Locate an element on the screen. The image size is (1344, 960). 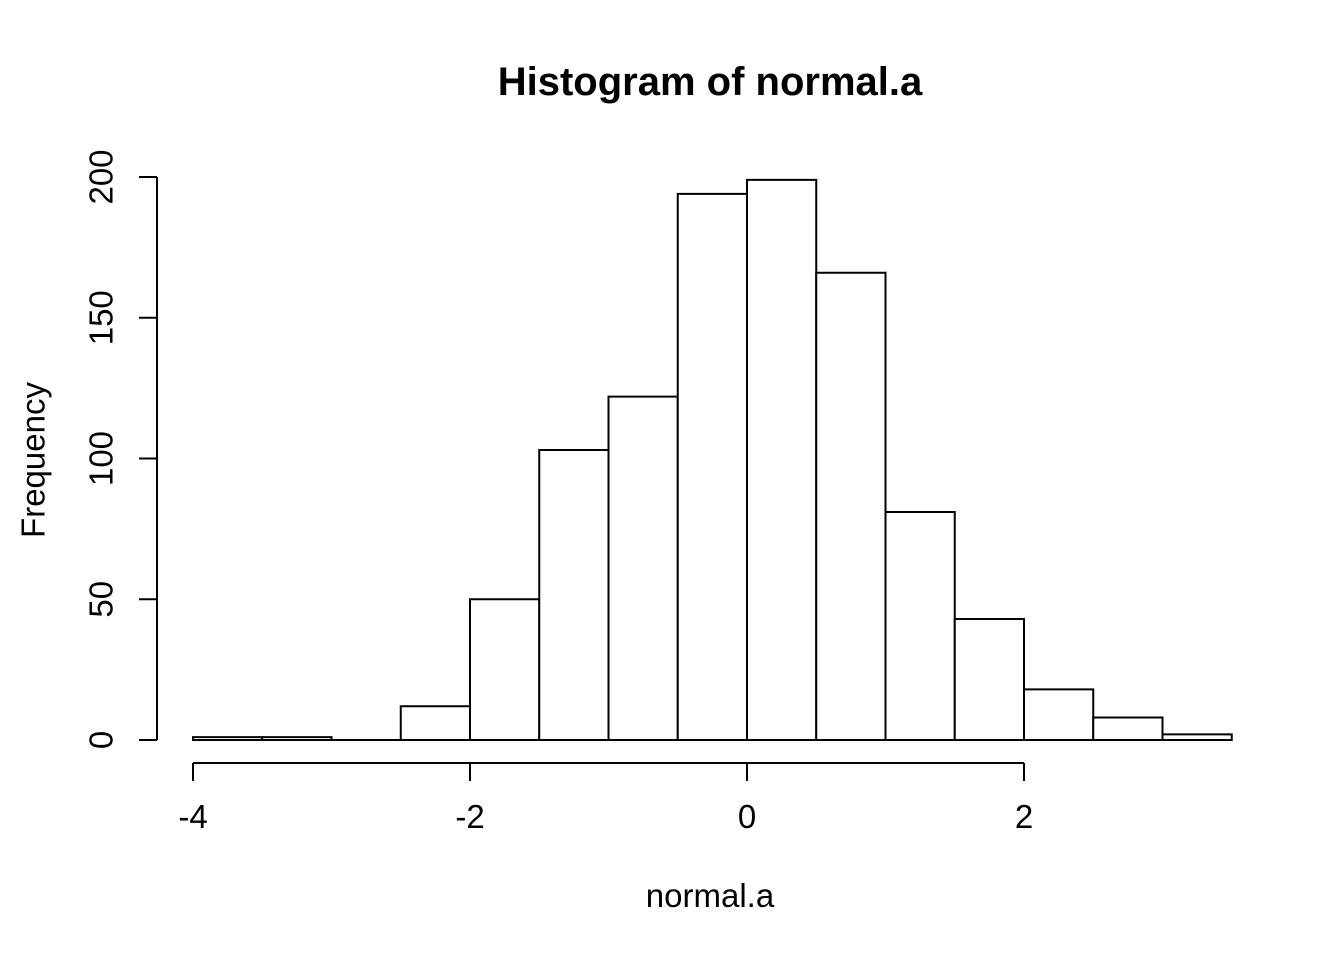
chart-title: Histogram of normal.a is located at coordinates (710, 82).